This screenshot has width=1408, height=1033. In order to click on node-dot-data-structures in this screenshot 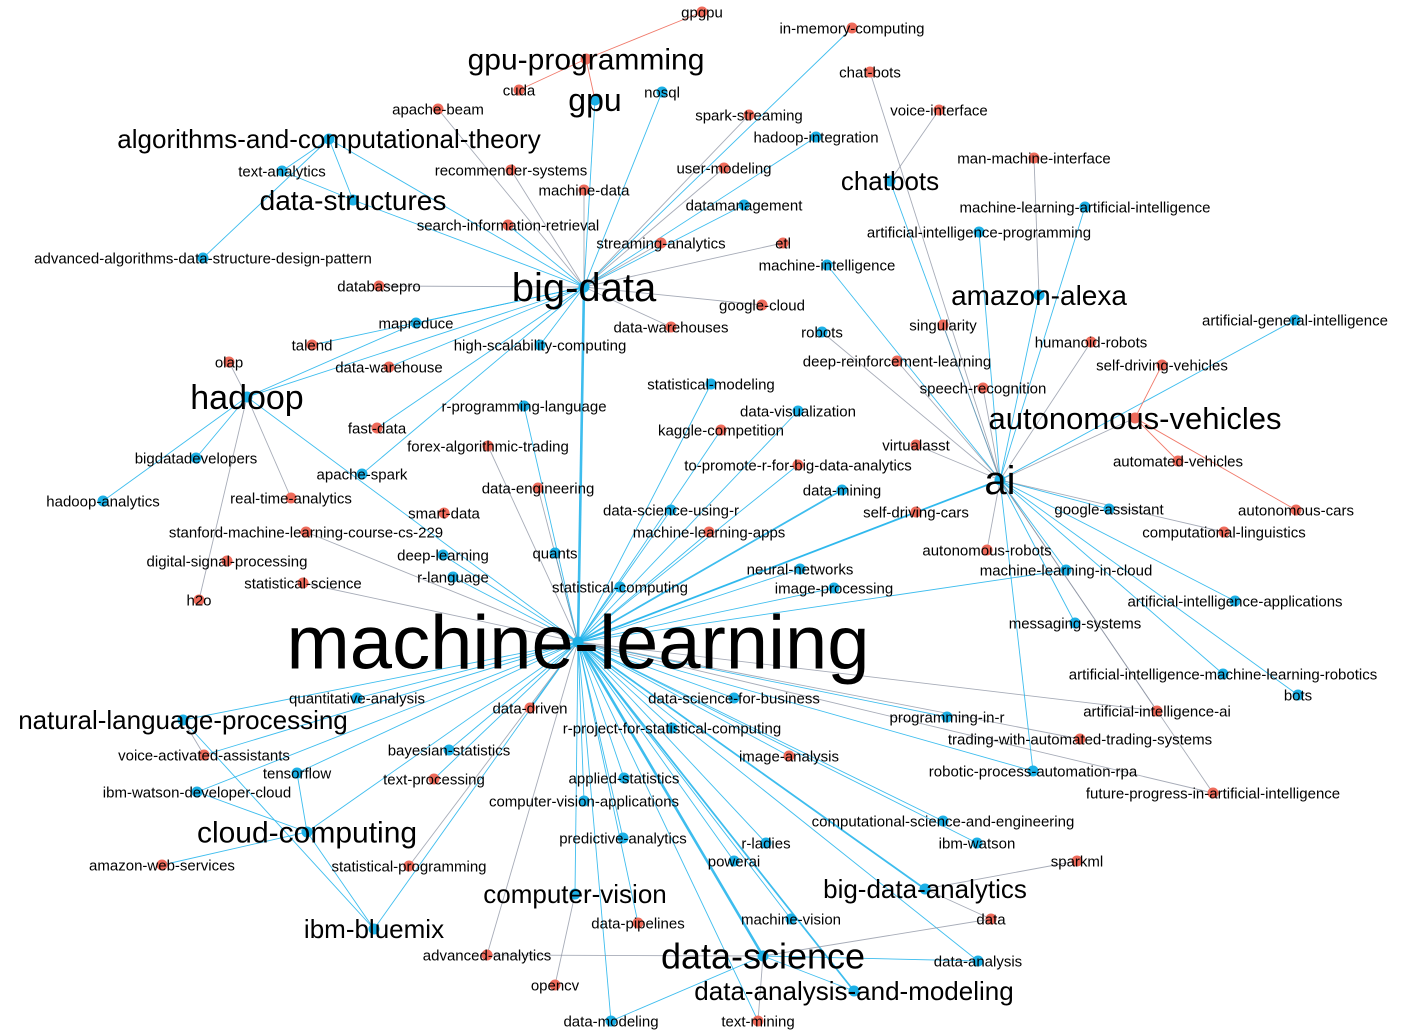, I will do `click(353, 200)`.